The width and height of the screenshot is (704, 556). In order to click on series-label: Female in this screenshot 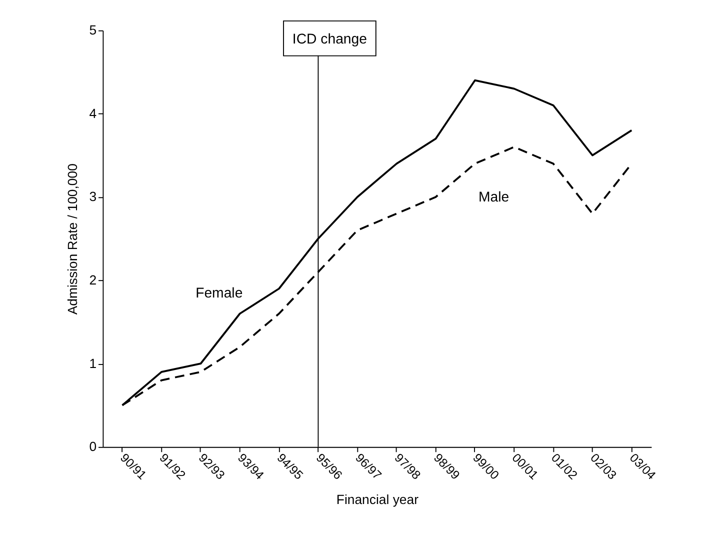, I will do `click(219, 292)`.